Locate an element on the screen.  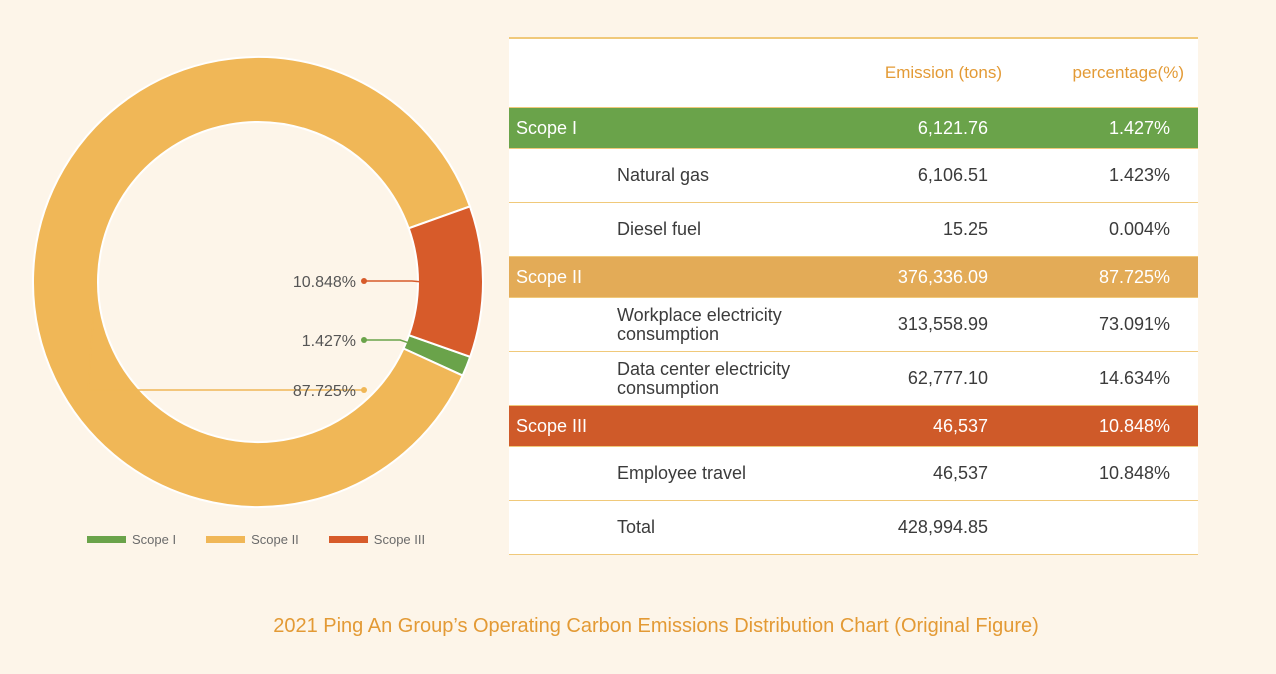
legend-item-scope-2: Scope II is located at coordinates (252, 539).